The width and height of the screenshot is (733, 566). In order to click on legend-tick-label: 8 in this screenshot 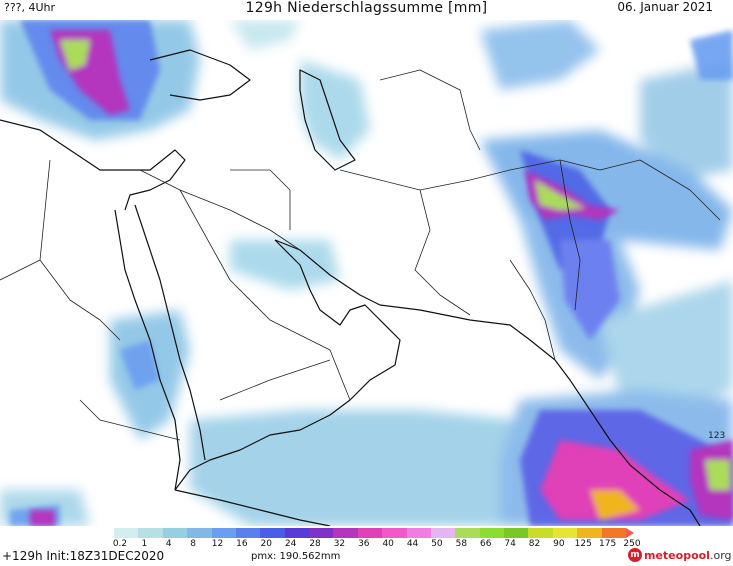, I will do `click(193, 544)`.